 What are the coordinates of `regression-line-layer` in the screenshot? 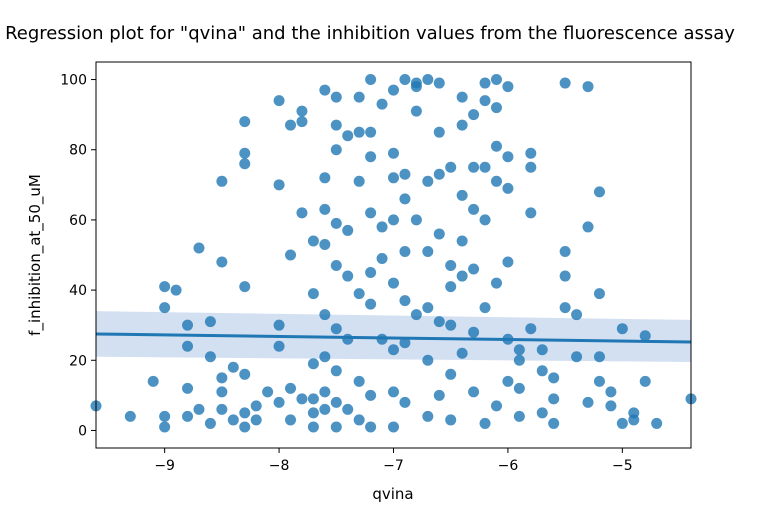 It's located at (393, 338).